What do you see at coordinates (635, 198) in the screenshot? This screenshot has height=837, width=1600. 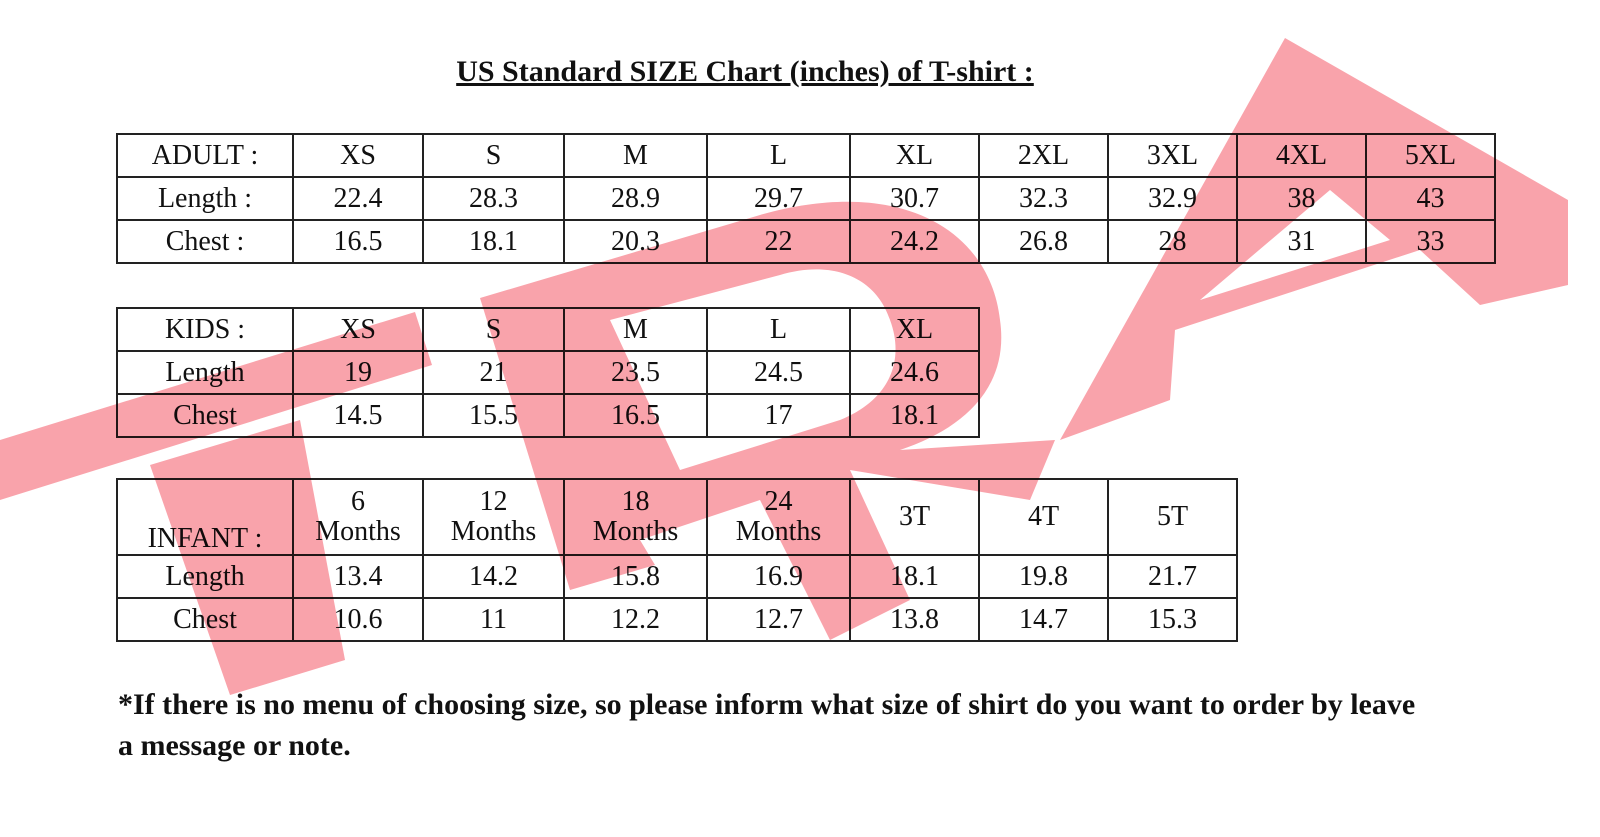 I see `table-cell: 28.9` at bounding box center [635, 198].